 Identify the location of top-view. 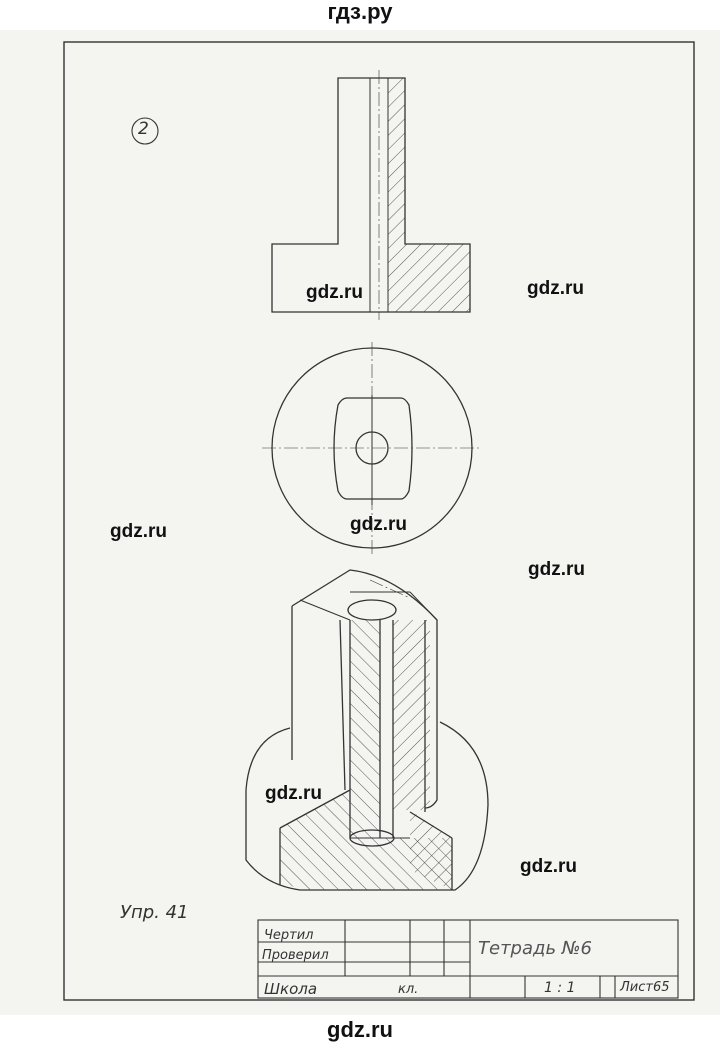
(372, 448).